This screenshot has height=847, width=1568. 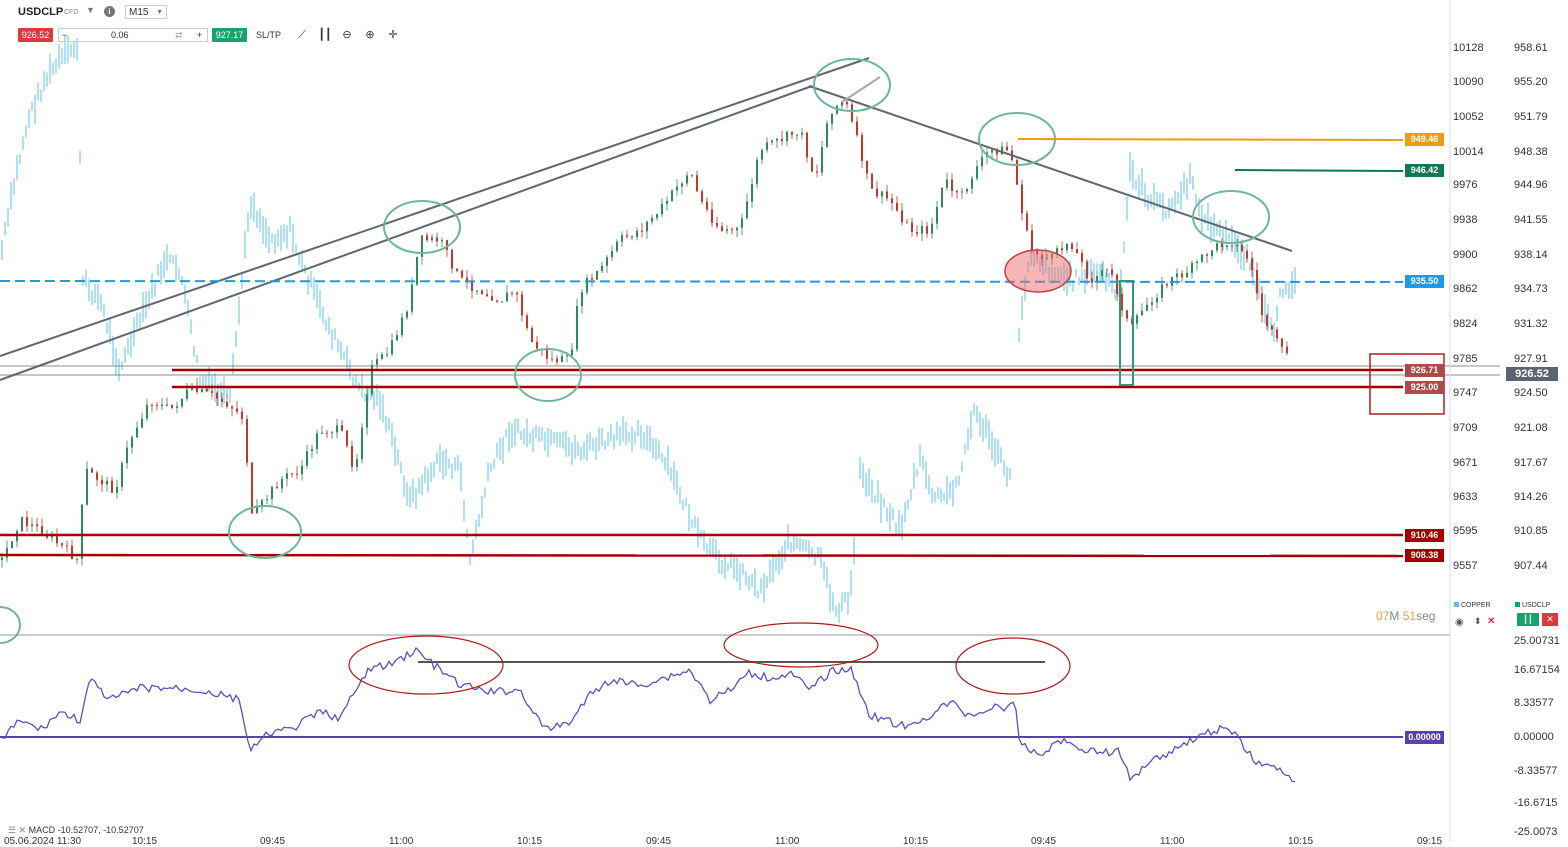 I want to click on price-label: 9785, so click(x=1465, y=359).